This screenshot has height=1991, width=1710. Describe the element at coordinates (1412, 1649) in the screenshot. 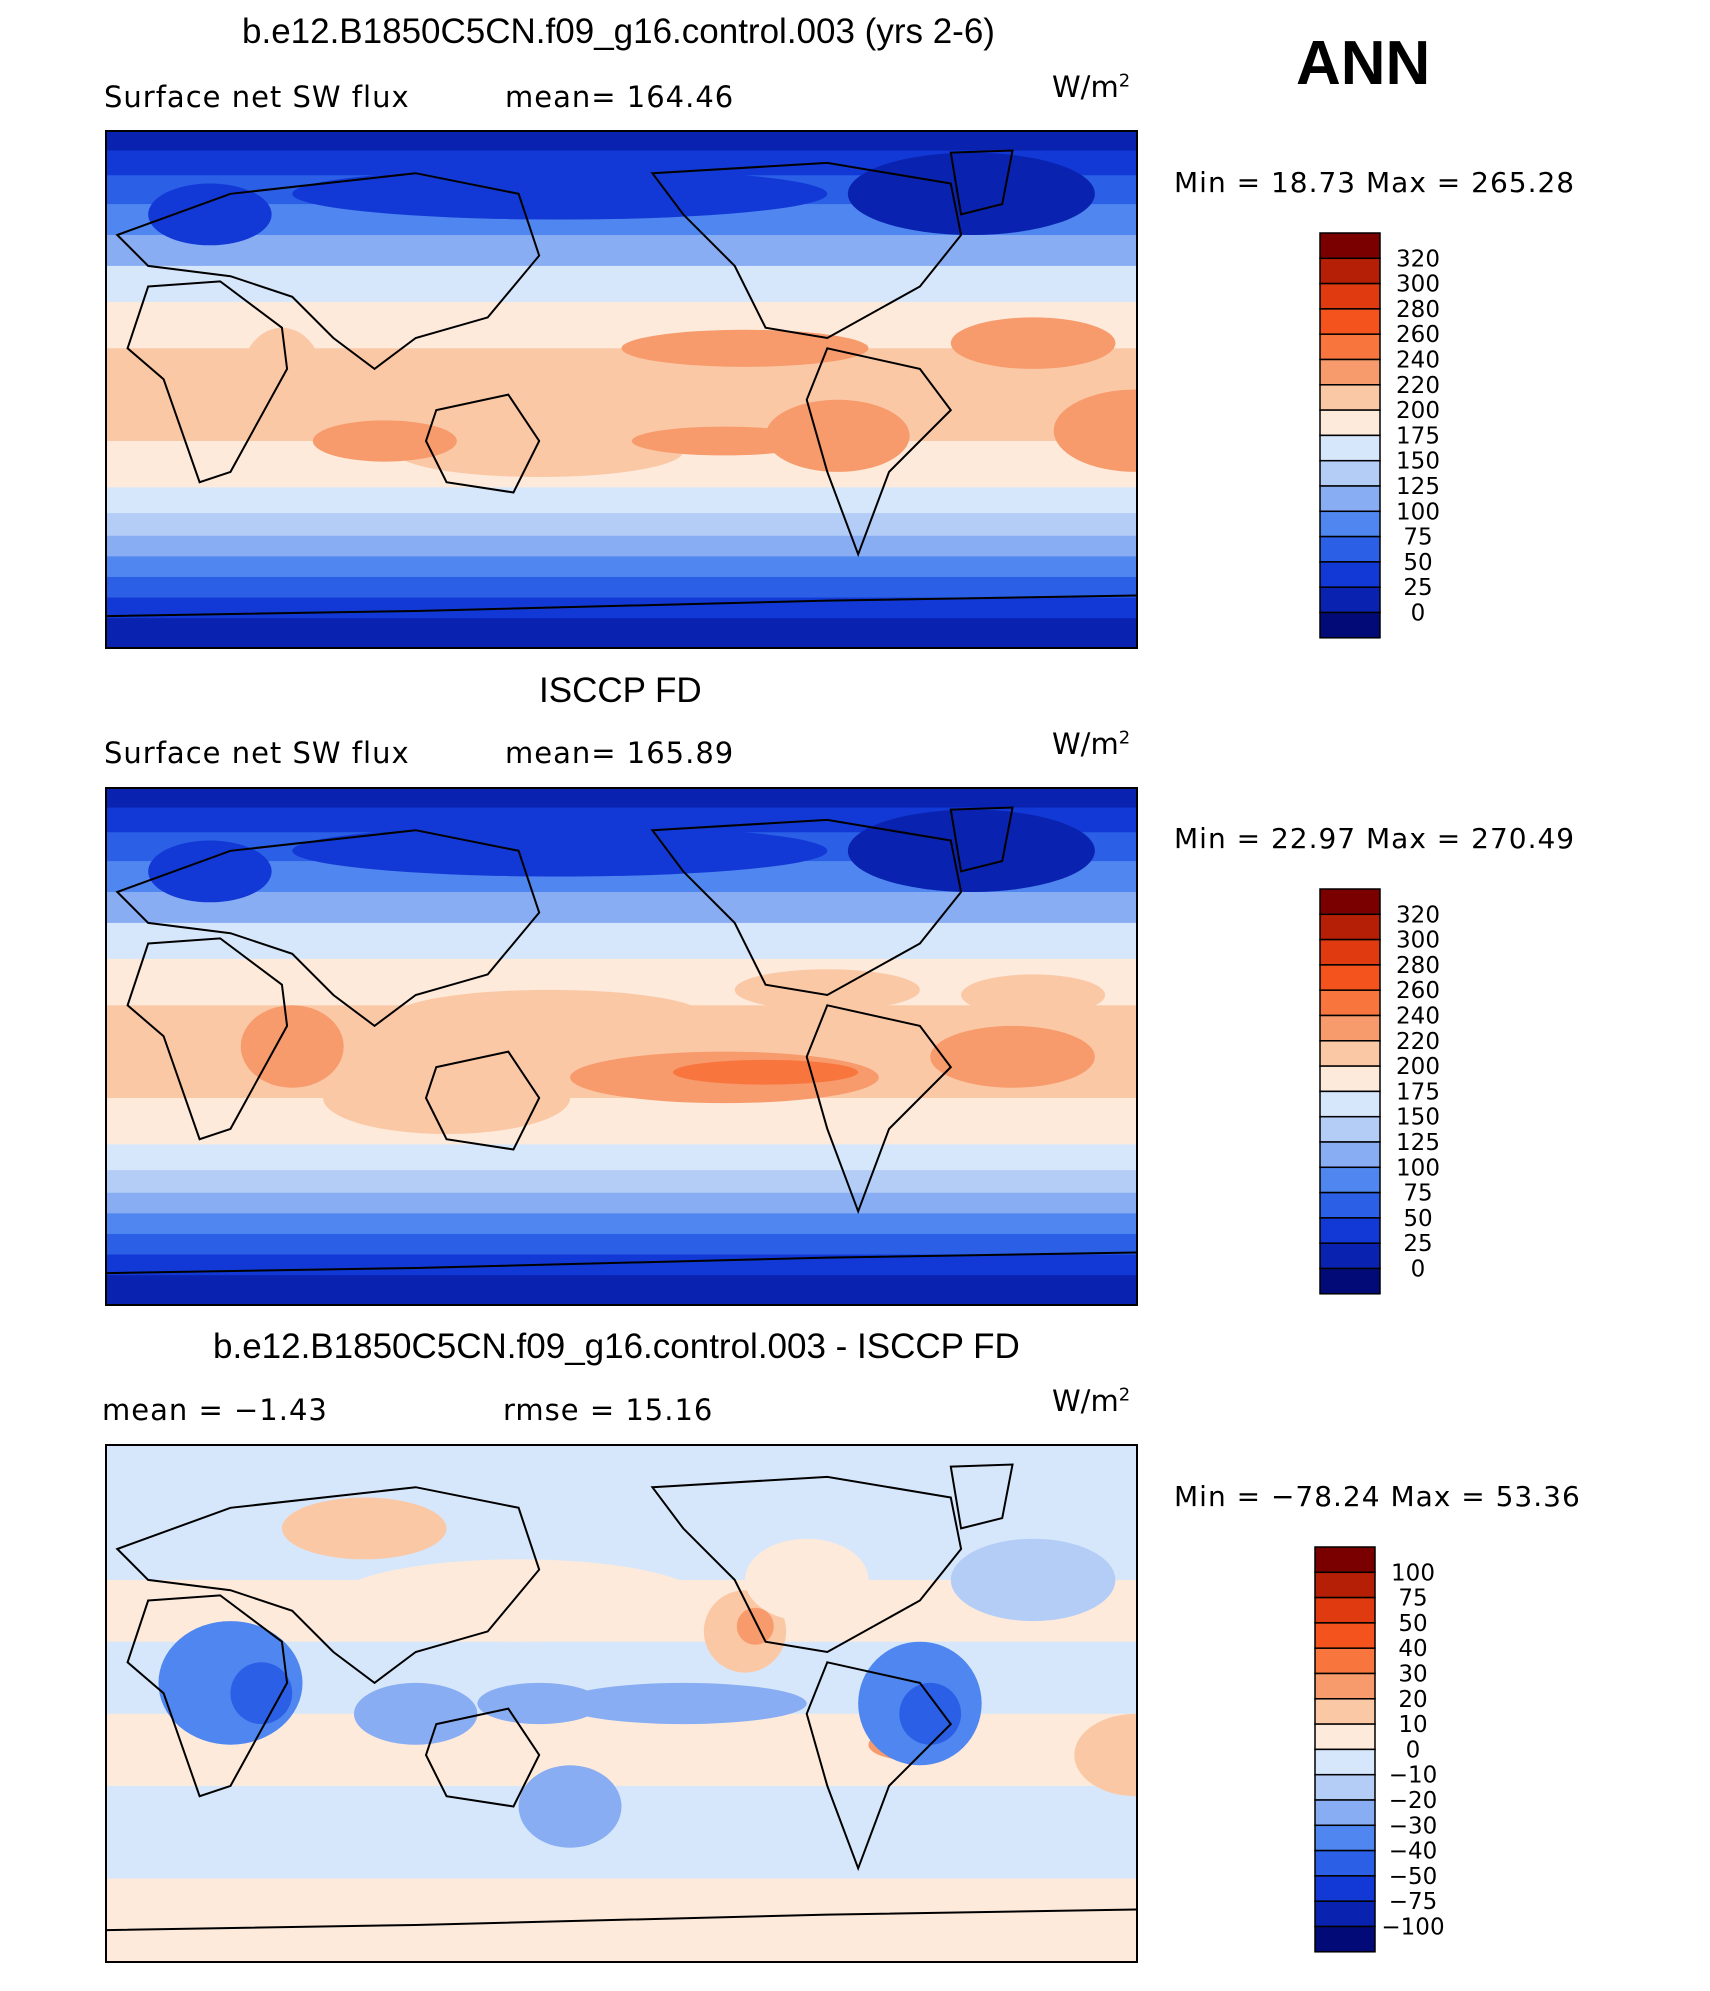

I see `colorbar-tick-label: 40` at that location.